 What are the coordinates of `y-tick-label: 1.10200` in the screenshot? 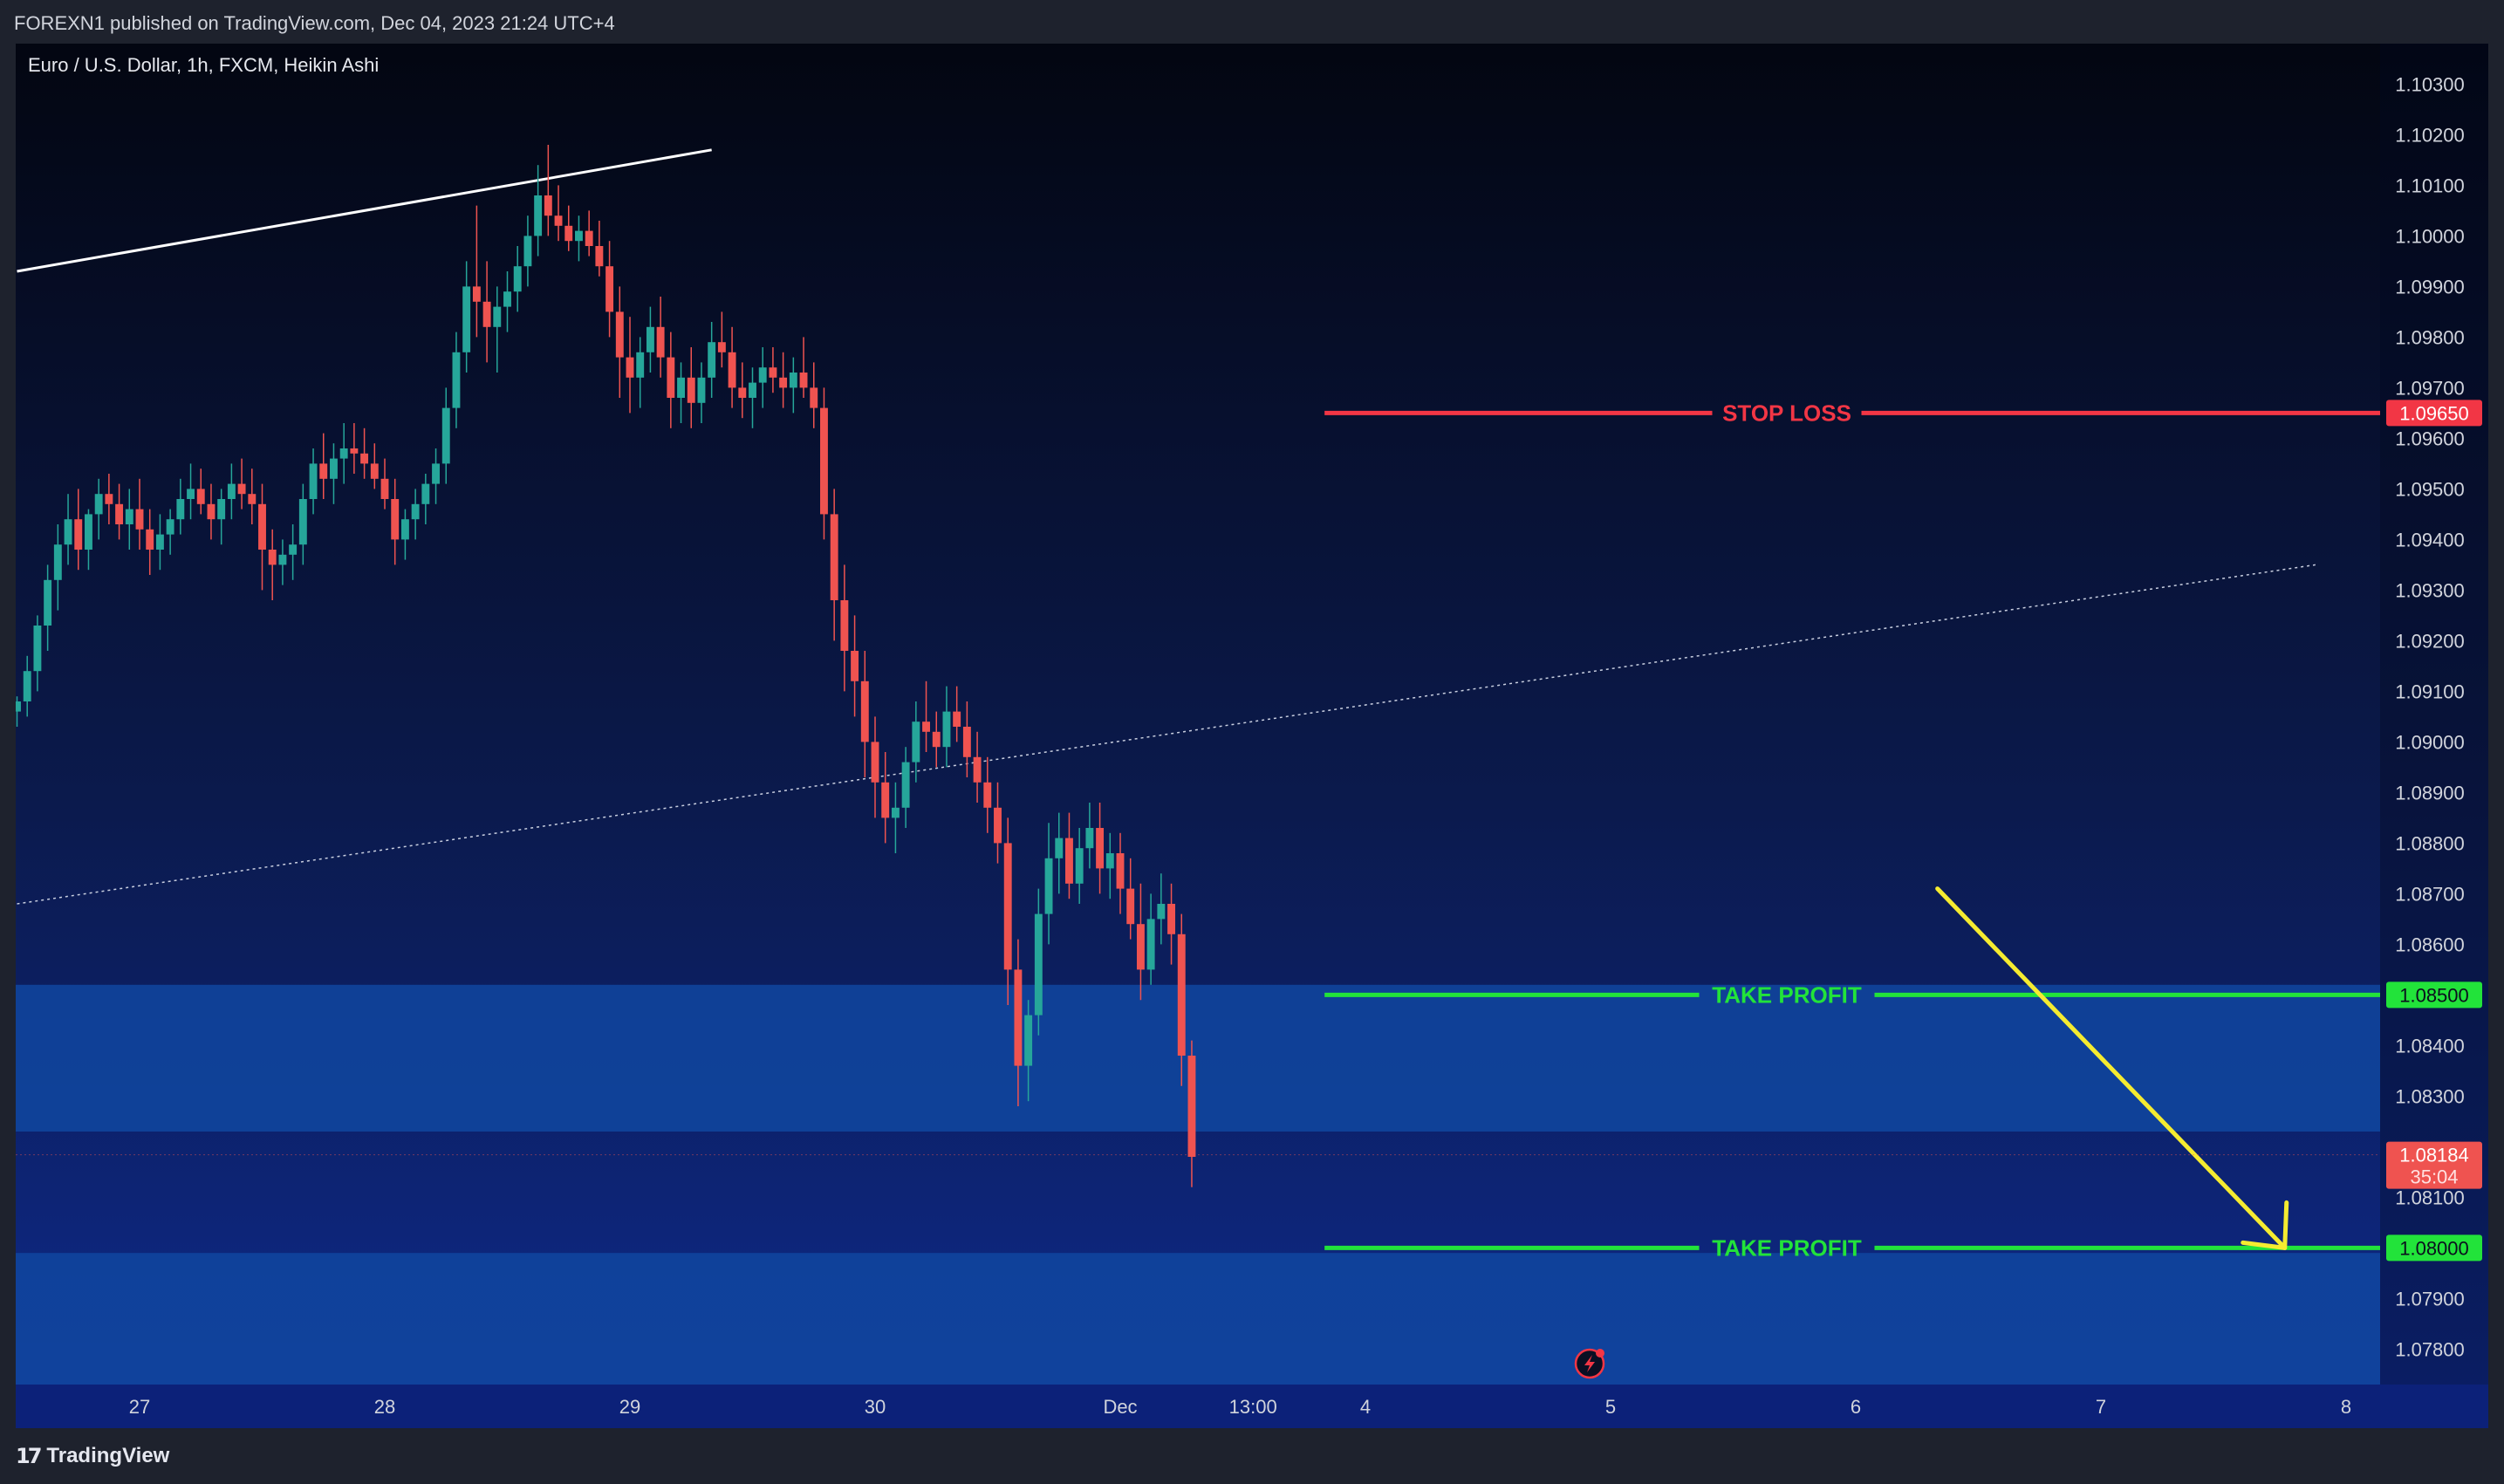 It's located at (2430, 135).